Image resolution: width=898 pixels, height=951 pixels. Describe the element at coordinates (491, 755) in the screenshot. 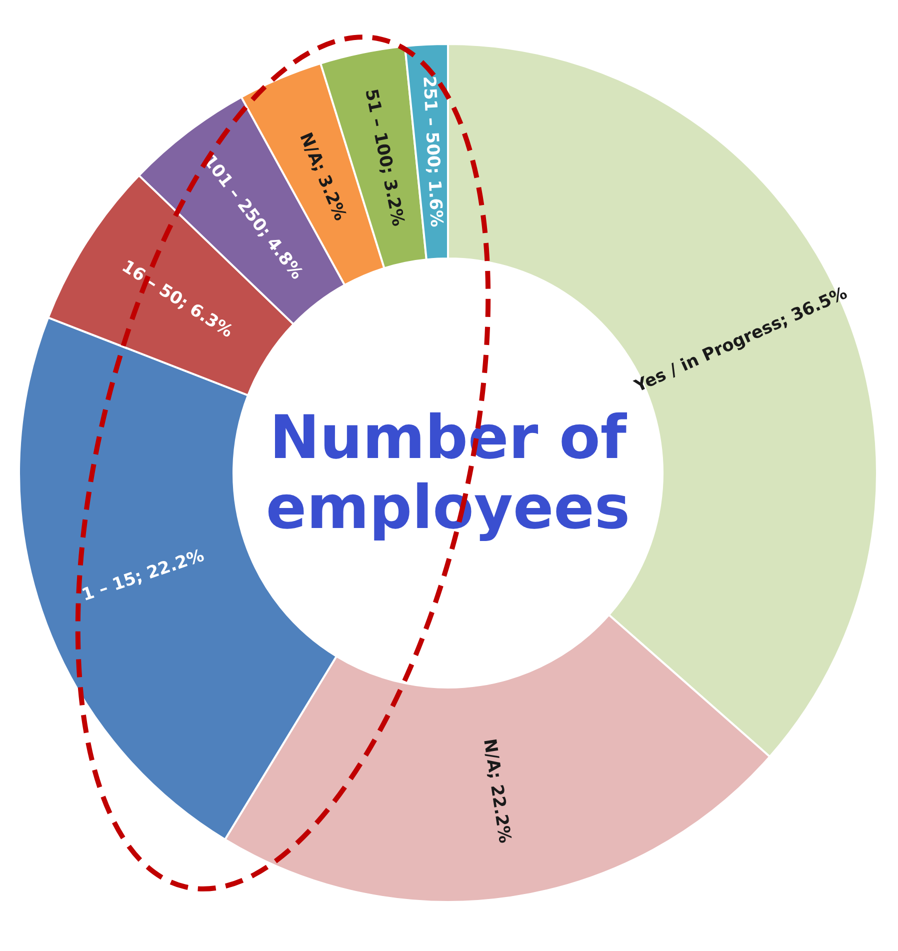

I see `slice-label: N/A` at that location.